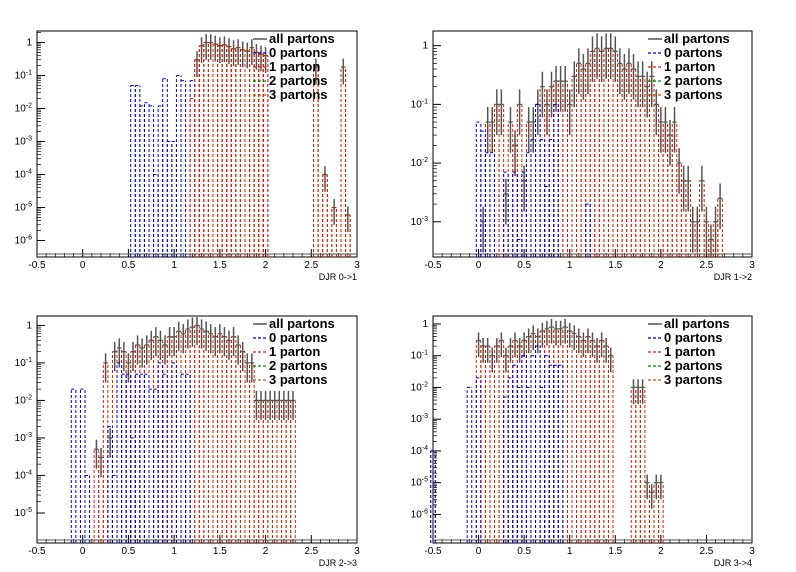 Image resolution: width=796 pixels, height=572 pixels. Describe the element at coordinates (733, 277) in the screenshot. I see `x-axis-title: DJR 1->2` at that location.